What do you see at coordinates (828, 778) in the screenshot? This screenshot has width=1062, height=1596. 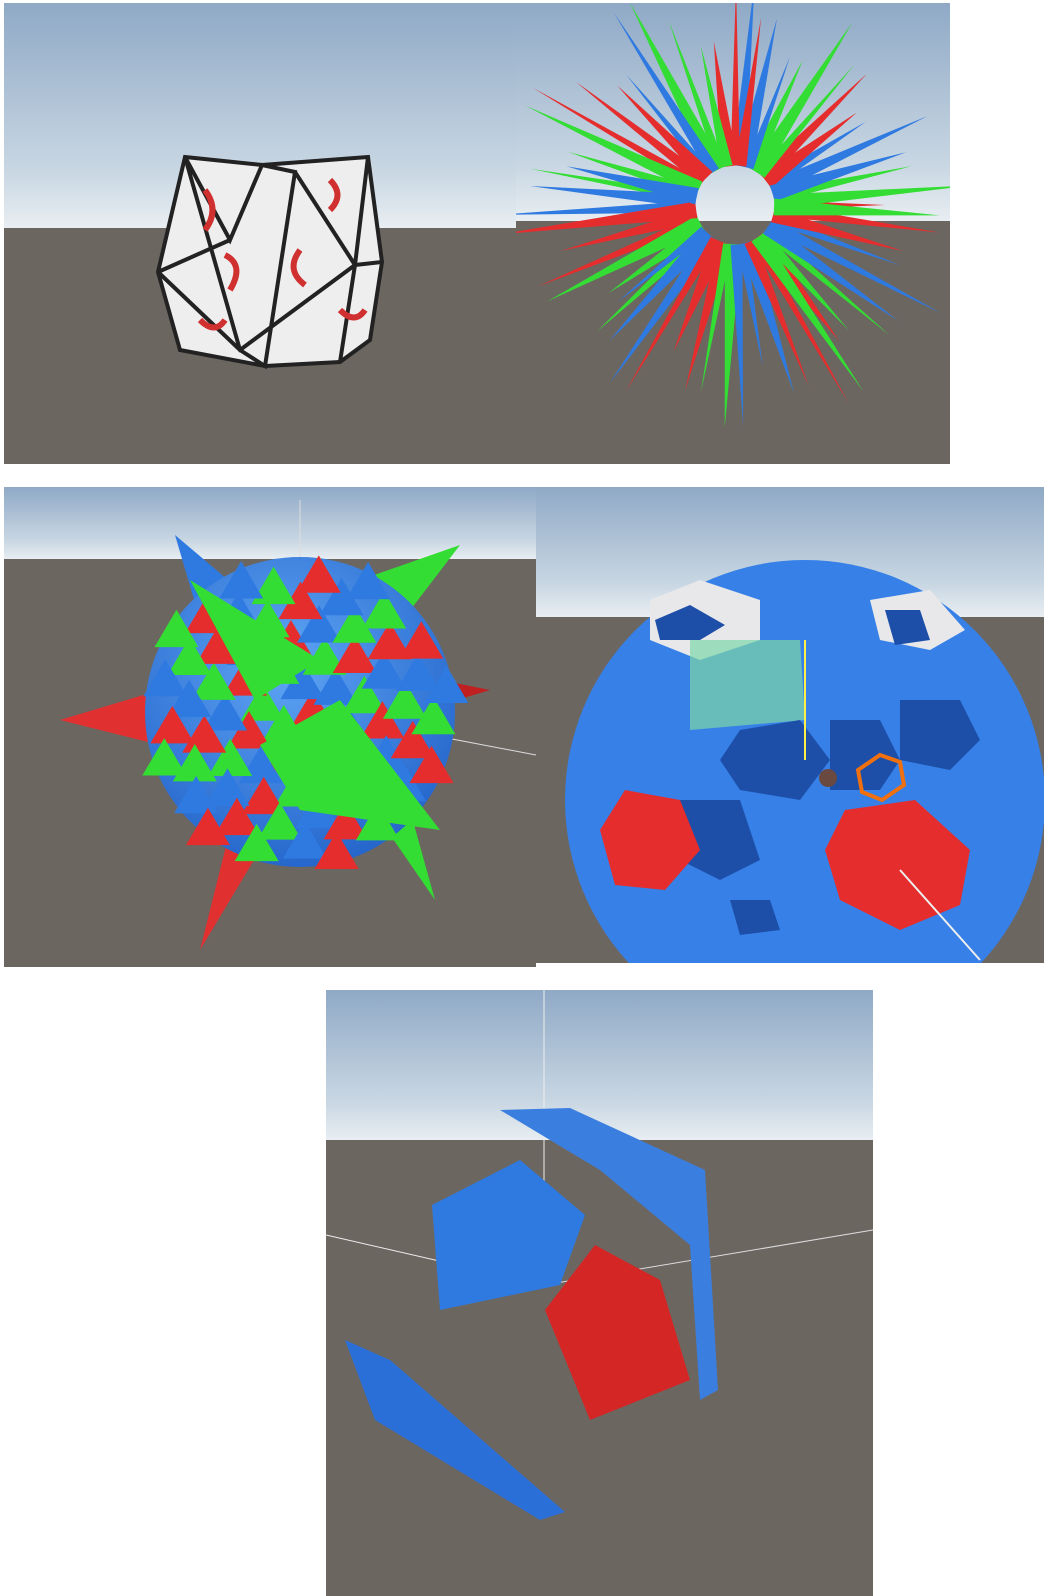 I see `circle-shape` at bounding box center [828, 778].